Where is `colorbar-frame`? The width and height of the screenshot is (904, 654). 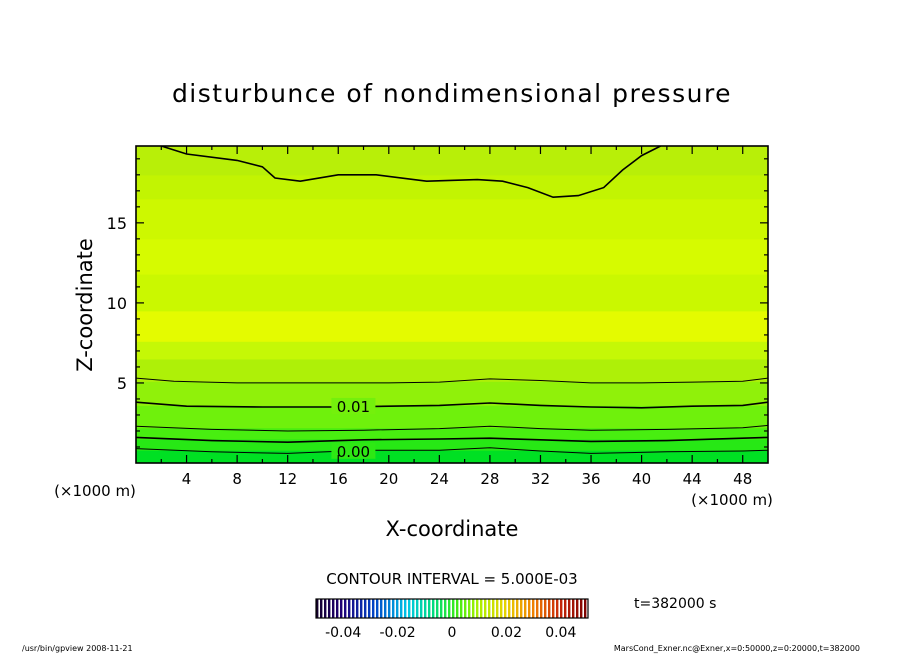 colorbar-frame is located at coordinates (452, 608).